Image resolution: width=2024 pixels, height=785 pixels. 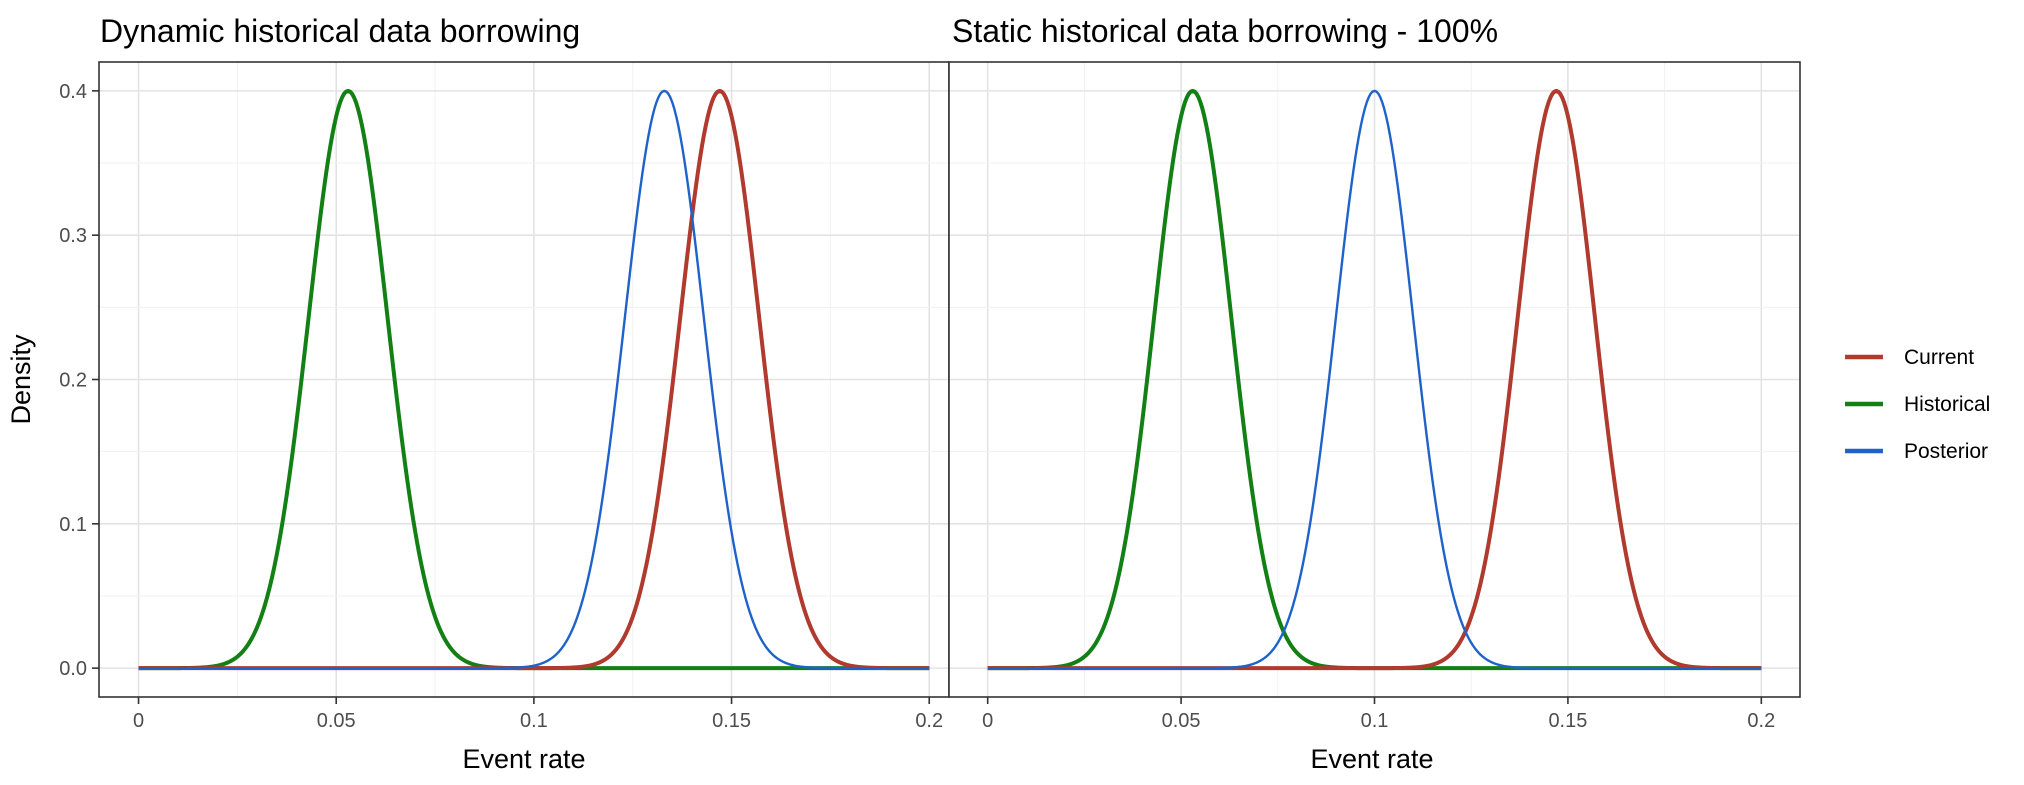 What do you see at coordinates (73, 236) in the screenshot?
I see `y-tick-label: 0.3` at bounding box center [73, 236].